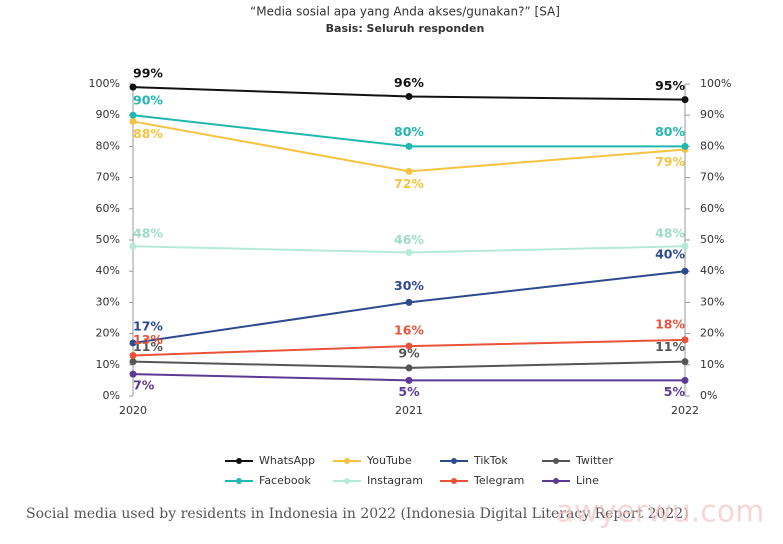 The width and height of the screenshot is (783, 544). Describe the element at coordinates (498, 480) in the screenshot. I see `legend-label: Telegram` at that location.